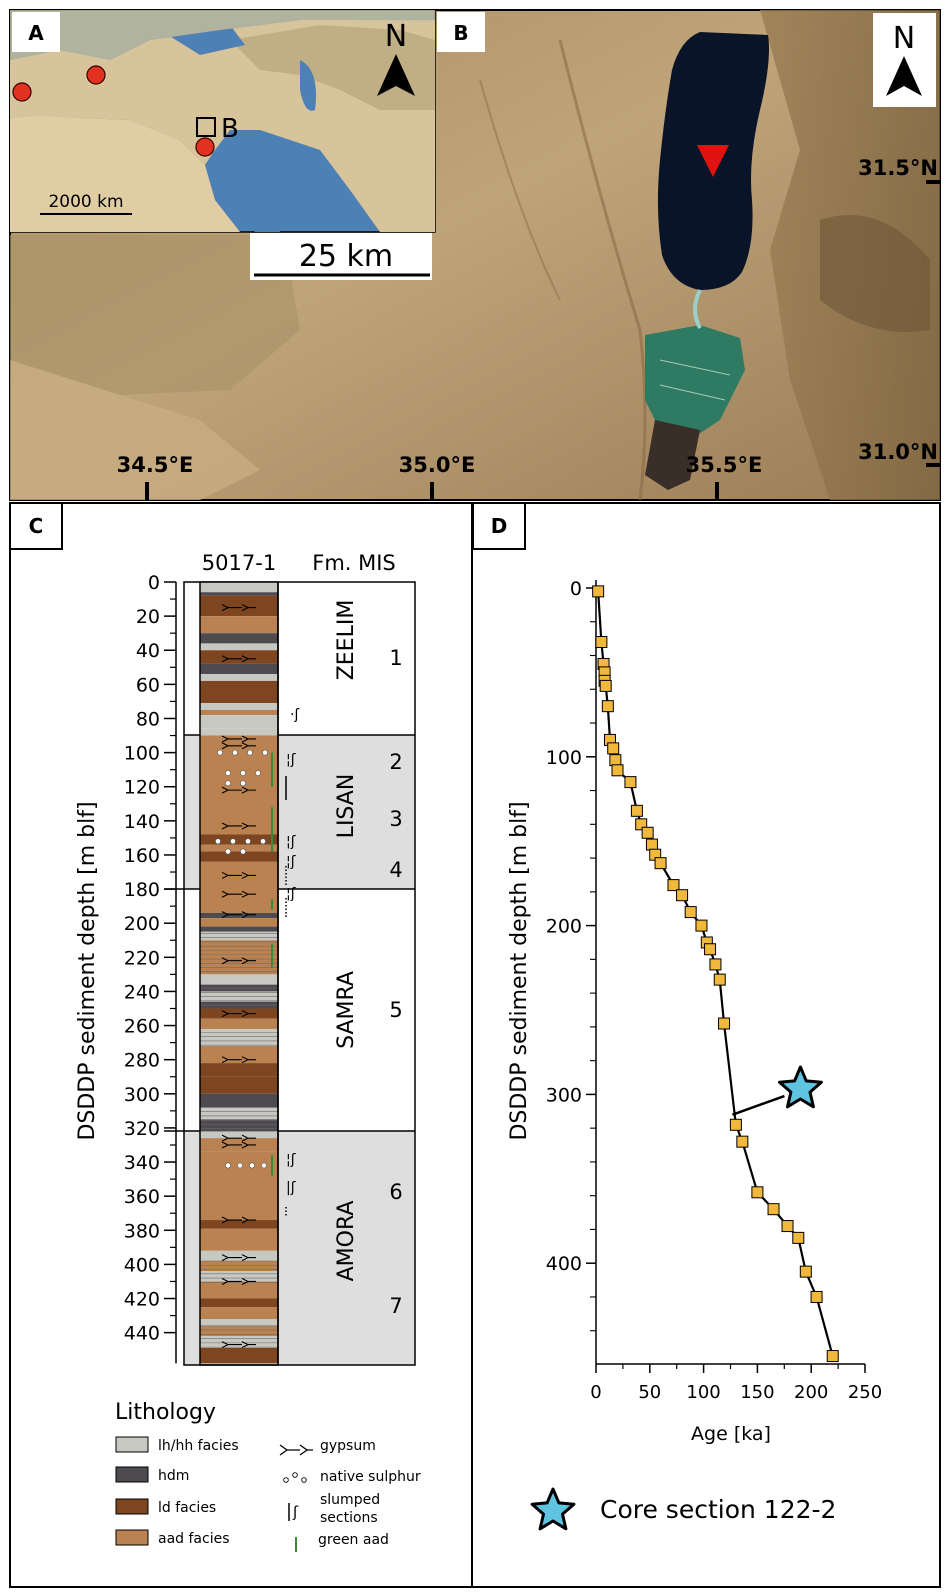 The image size is (952, 1593). I want to click on legend-green: green aad, so click(342, 1542).